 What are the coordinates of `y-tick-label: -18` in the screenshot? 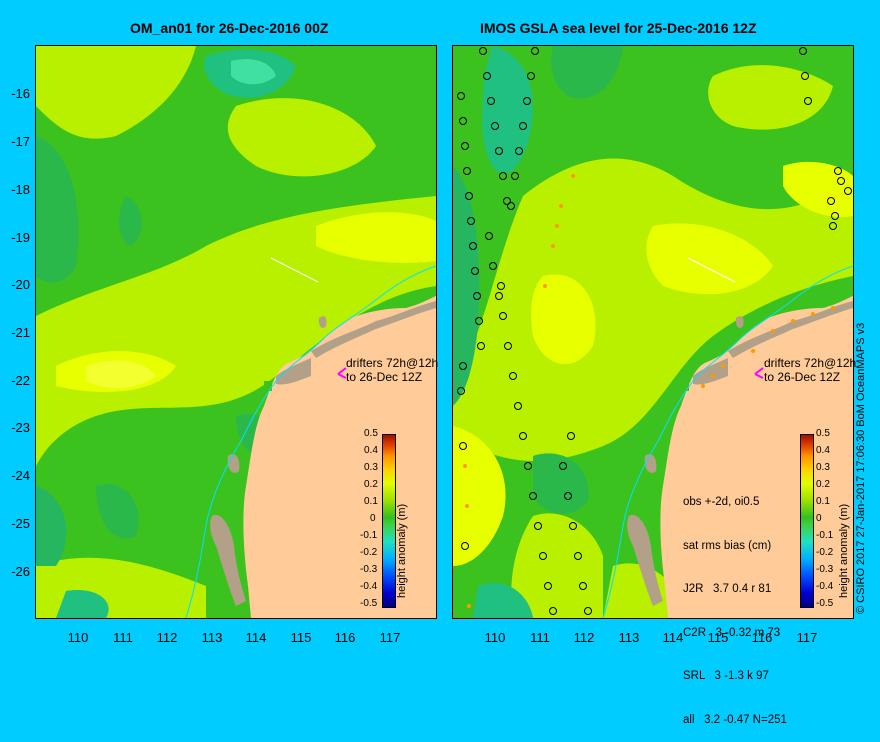 It's located at (20, 189).